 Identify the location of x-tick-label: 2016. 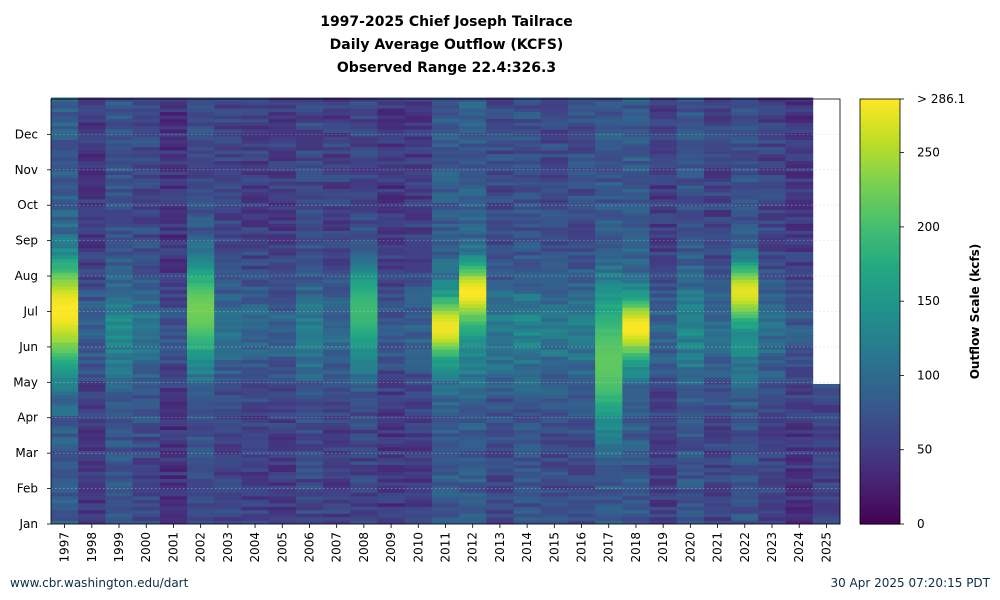
(582, 547).